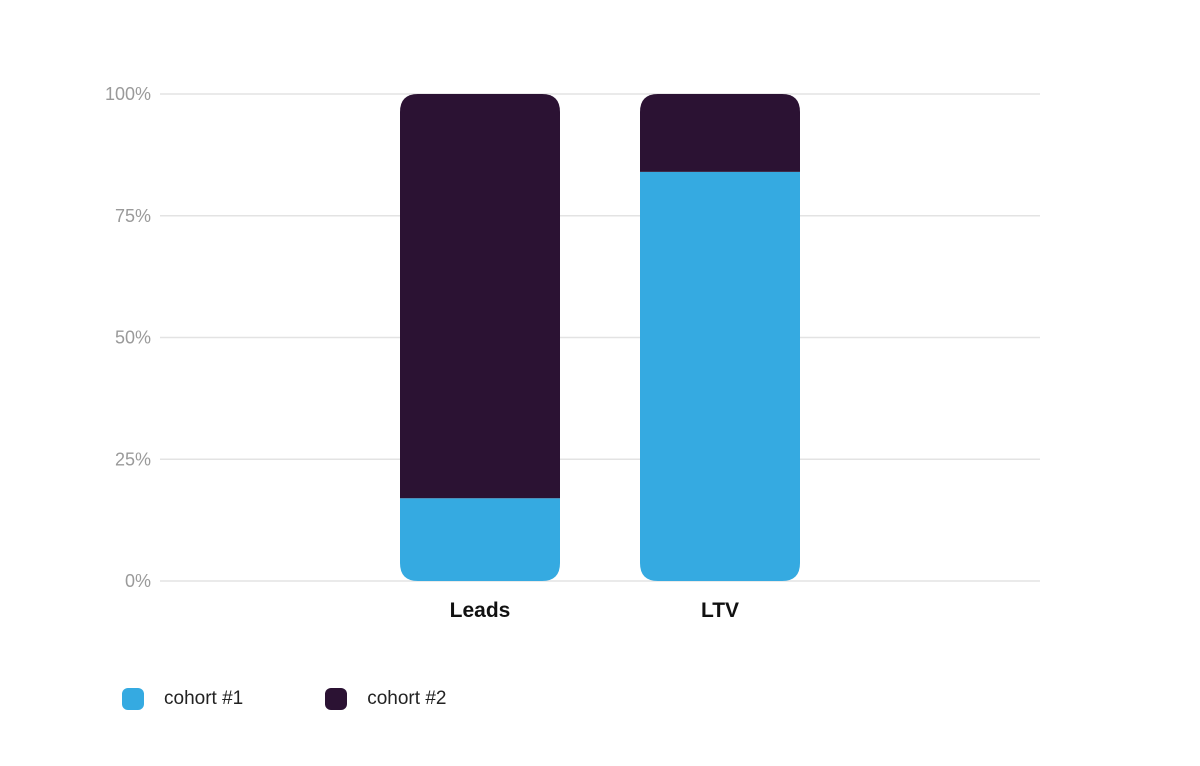 Image resolution: width=1200 pixels, height=766 pixels. I want to click on legend-item: cohort #1, so click(182, 699).